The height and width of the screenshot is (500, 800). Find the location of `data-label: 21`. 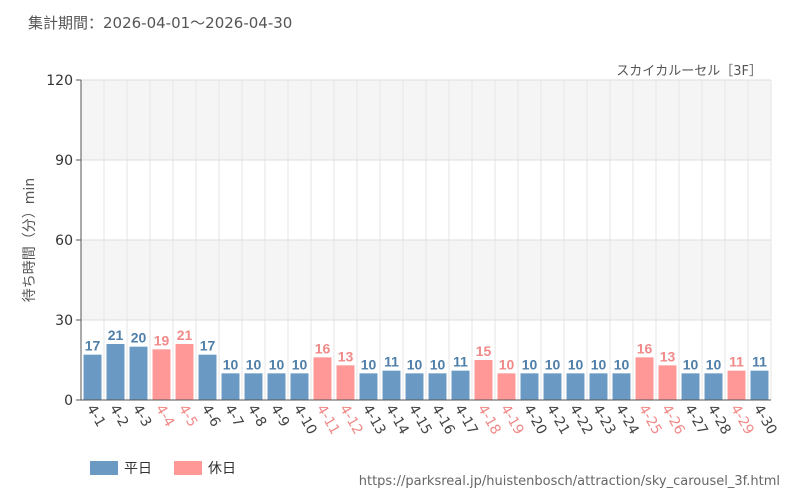

data-label: 21 is located at coordinates (185, 335).